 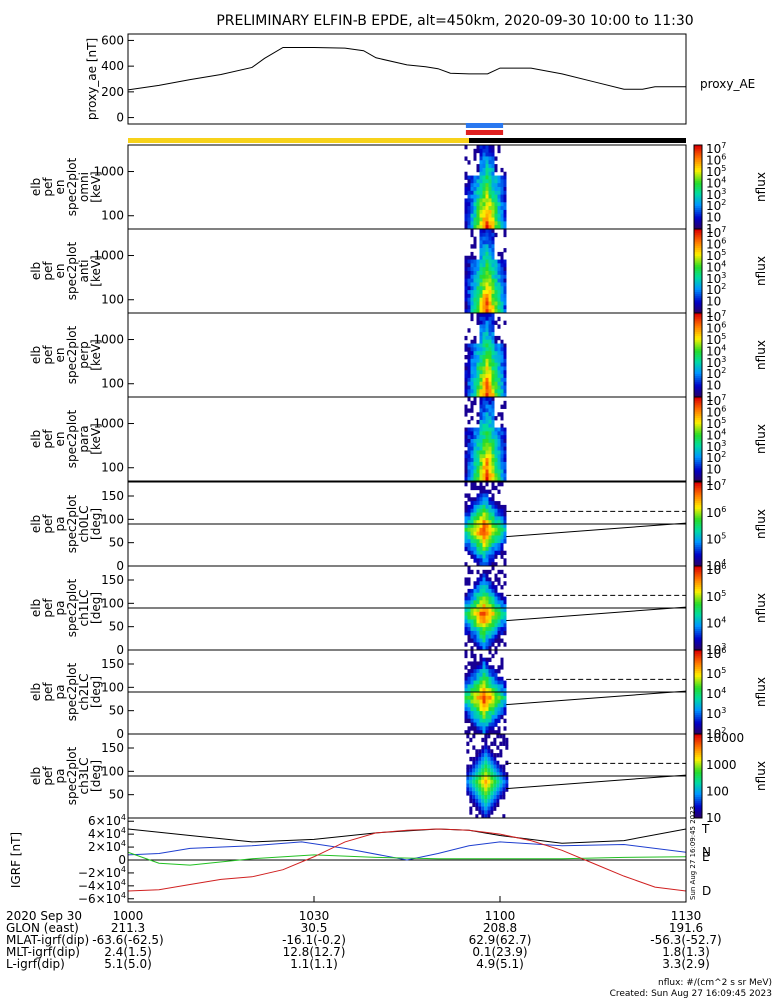 What do you see at coordinates (47, 940) in the screenshot?
I see `orbit-row-label: MLAT-igrf(dip)` at bounding box center [47, 940].